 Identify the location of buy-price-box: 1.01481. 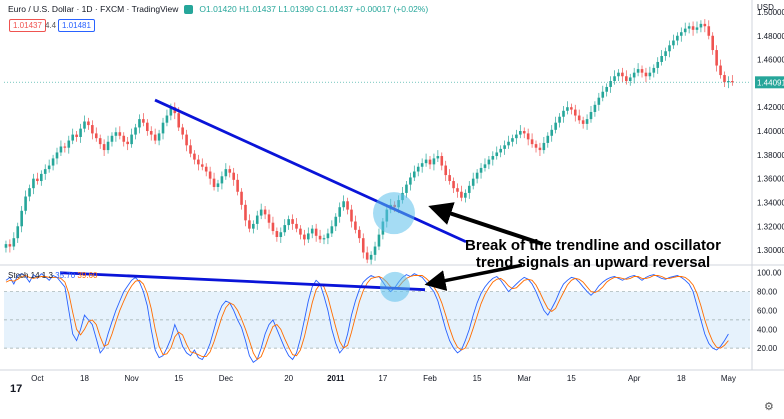
(76, 25).